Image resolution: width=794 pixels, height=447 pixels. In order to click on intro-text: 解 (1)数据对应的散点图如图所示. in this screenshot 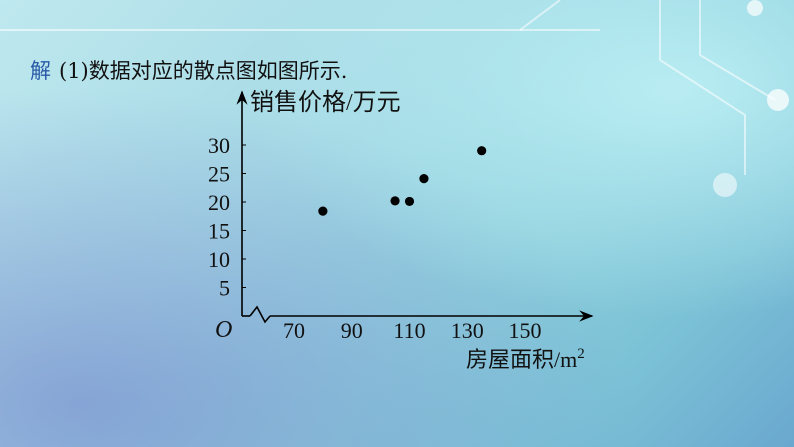, I will do `click(188, 70)`.